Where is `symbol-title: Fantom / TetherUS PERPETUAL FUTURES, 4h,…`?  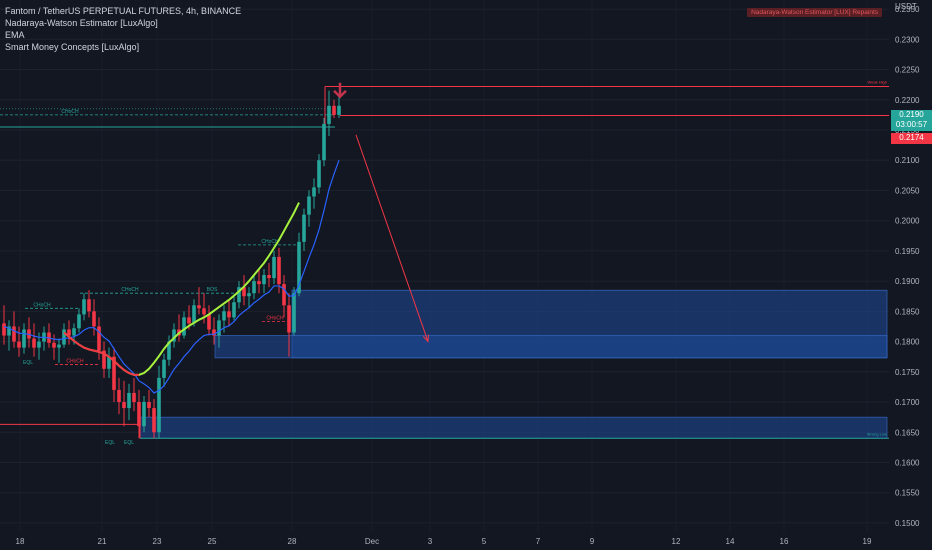
symbol-title: Fantom / TetherUS PERPETUAL FUTURES, 4h,… is located at coordinates (123, 11).